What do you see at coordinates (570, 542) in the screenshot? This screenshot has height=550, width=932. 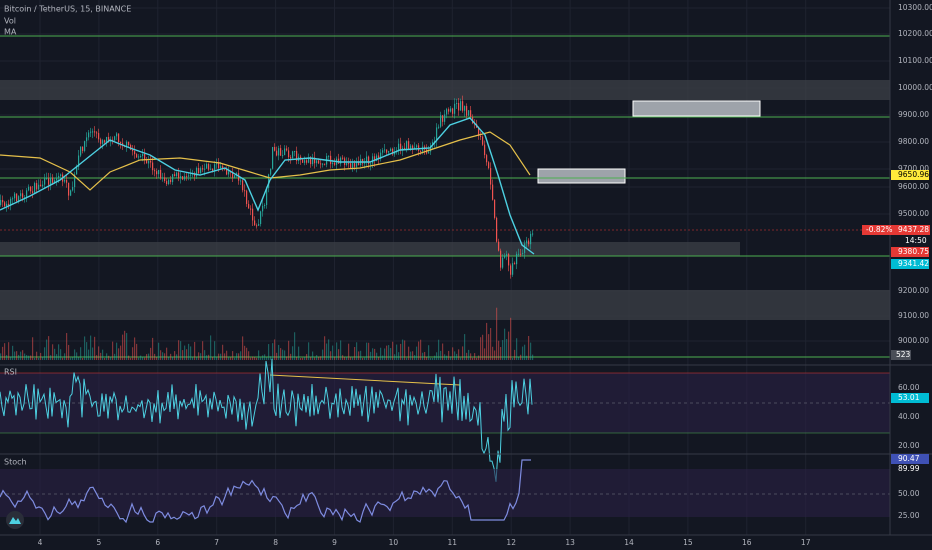 I see `time-label: 13` at bounding box center [570, 542].